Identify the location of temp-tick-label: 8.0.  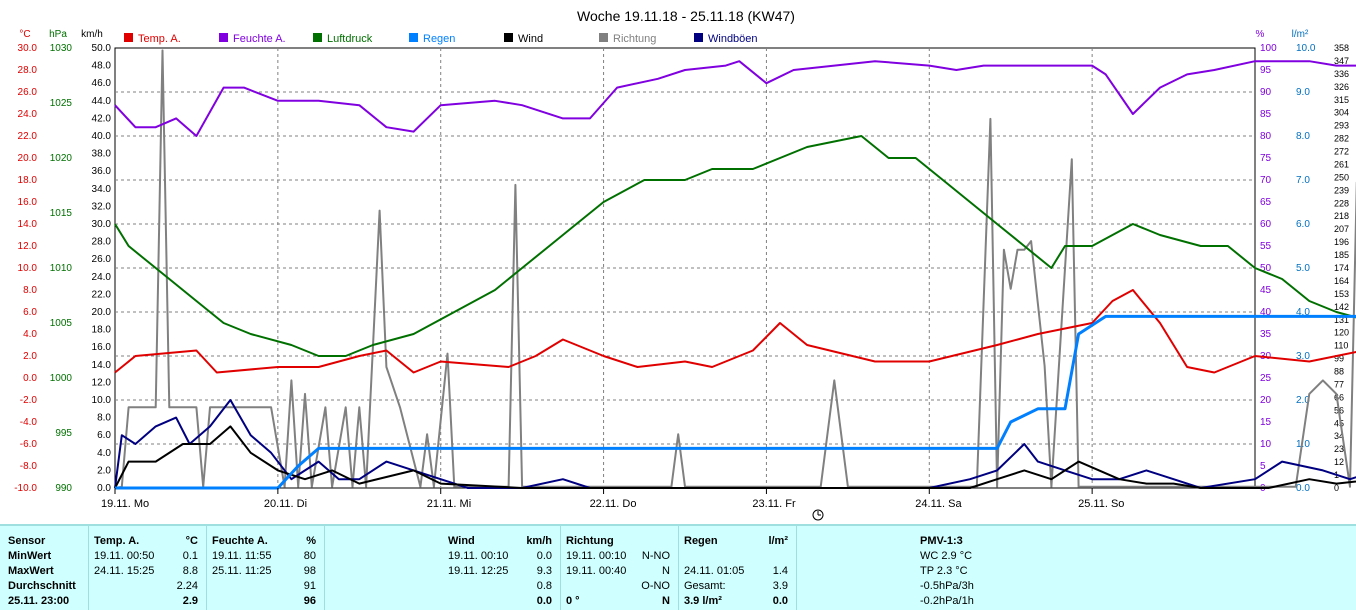
(30, 290).